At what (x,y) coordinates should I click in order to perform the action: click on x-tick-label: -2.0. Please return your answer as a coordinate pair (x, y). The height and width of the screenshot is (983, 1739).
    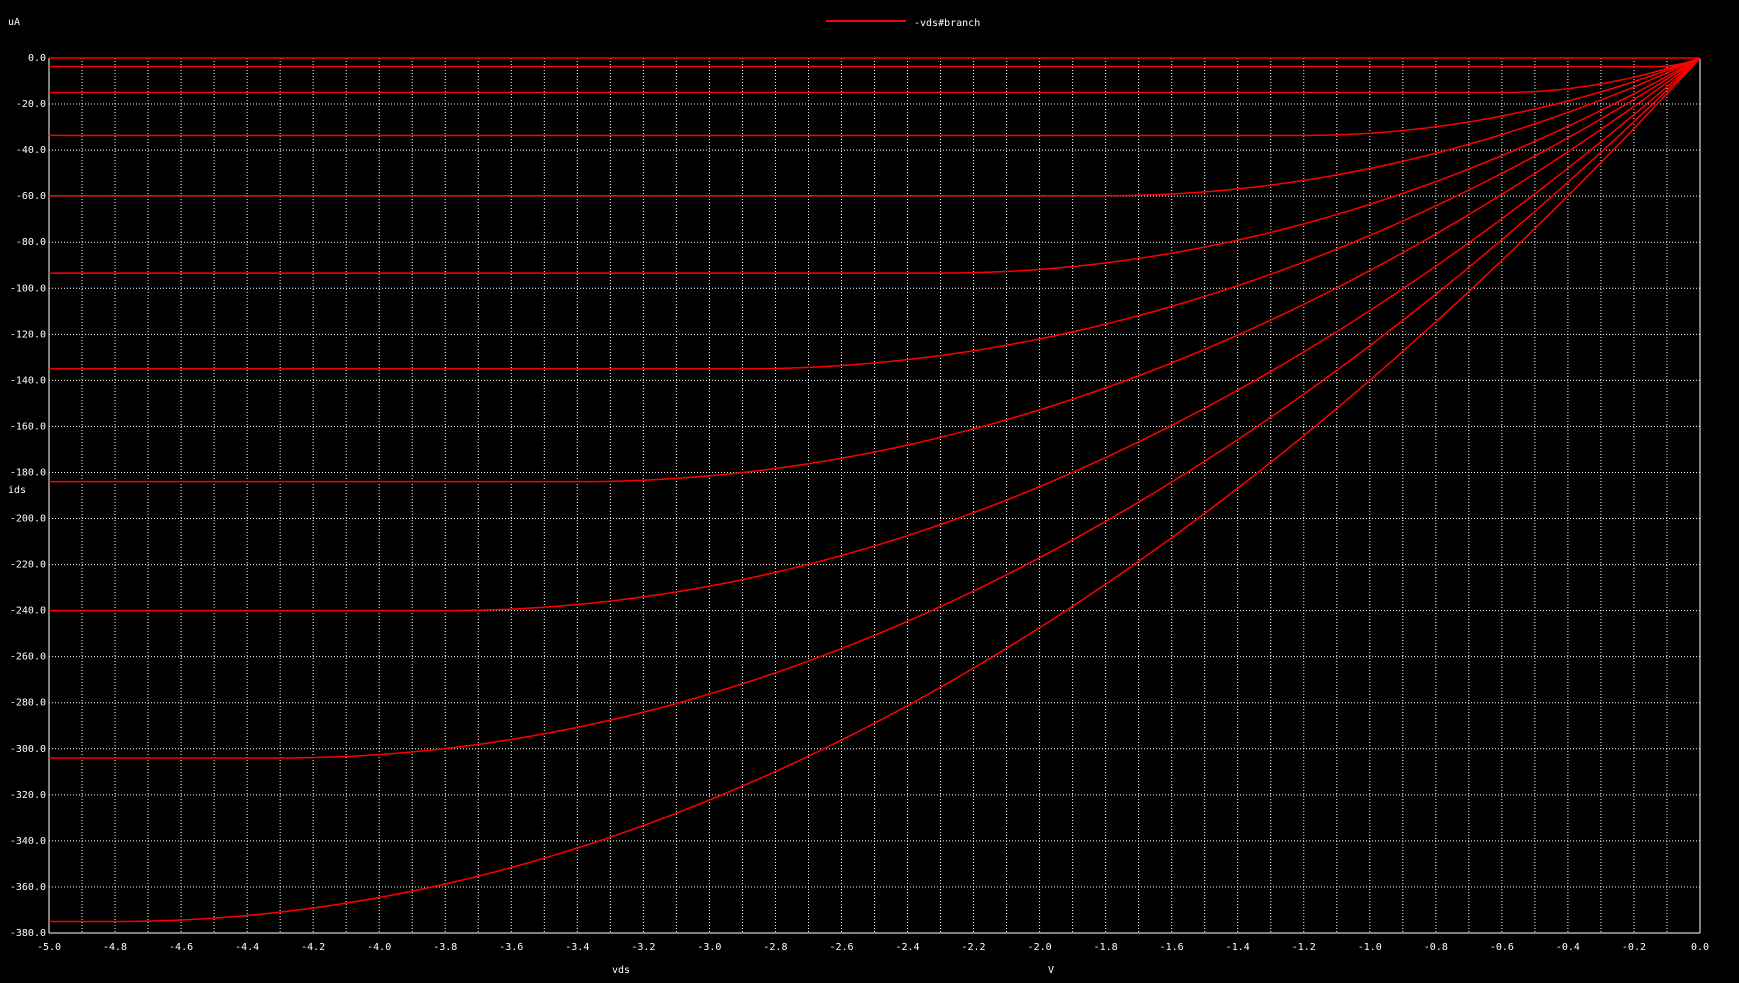
    Looking at the image, I should click on (1040, 947).